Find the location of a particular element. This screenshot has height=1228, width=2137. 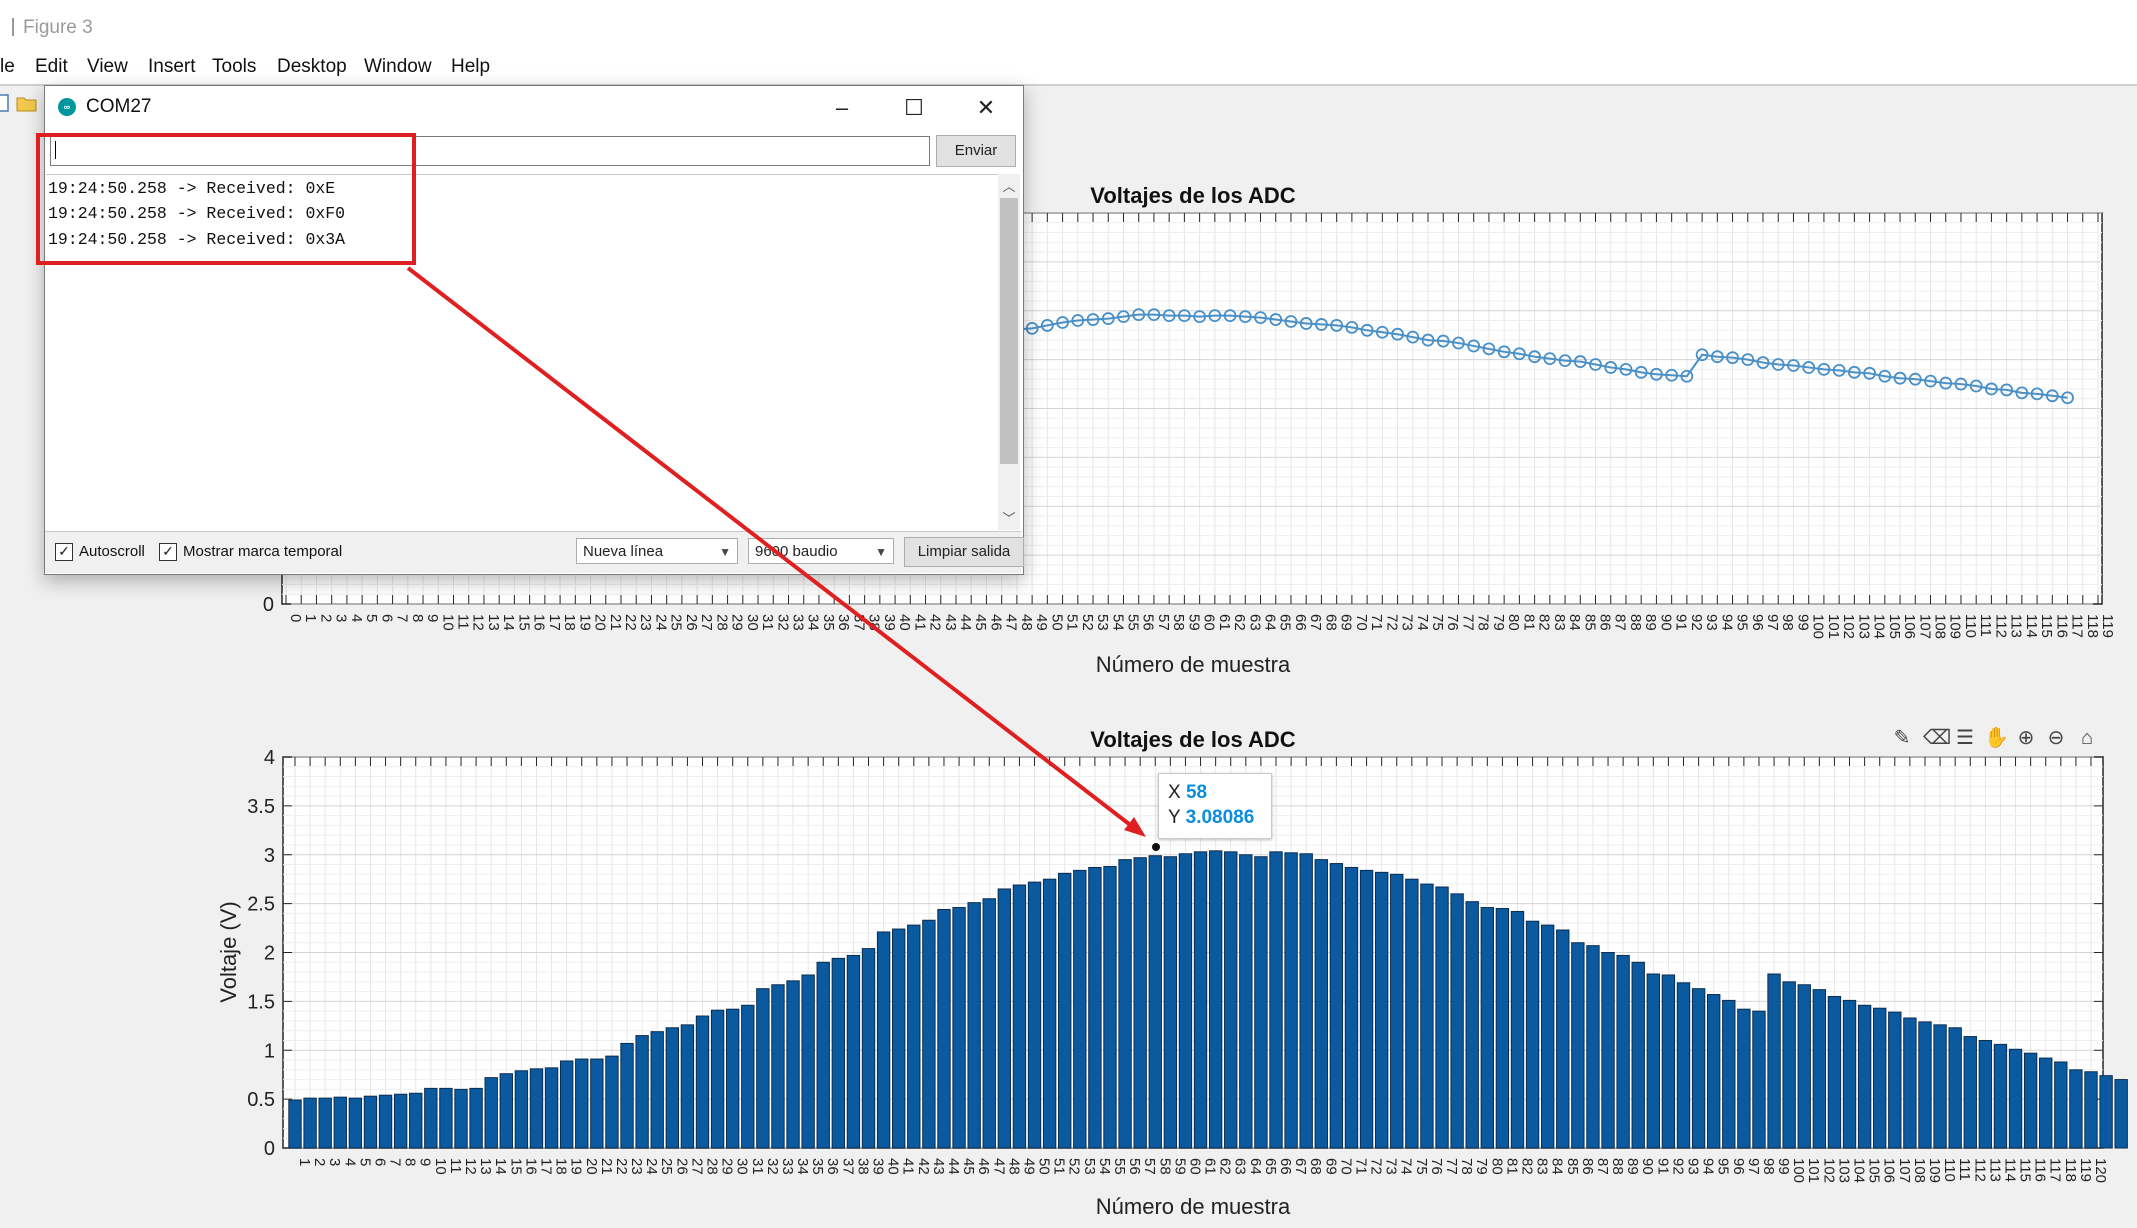

datatip-marker is located at coordinates (1156, 847).